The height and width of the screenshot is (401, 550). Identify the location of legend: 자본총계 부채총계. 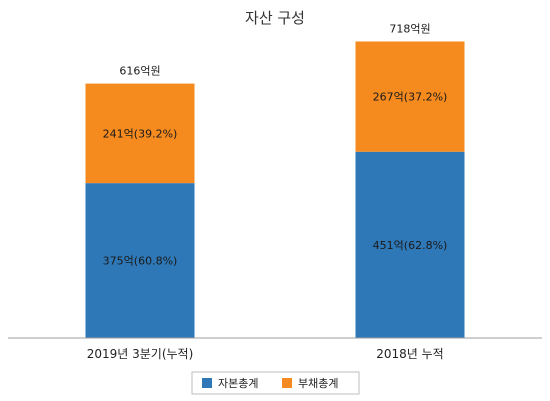
(275, 383).